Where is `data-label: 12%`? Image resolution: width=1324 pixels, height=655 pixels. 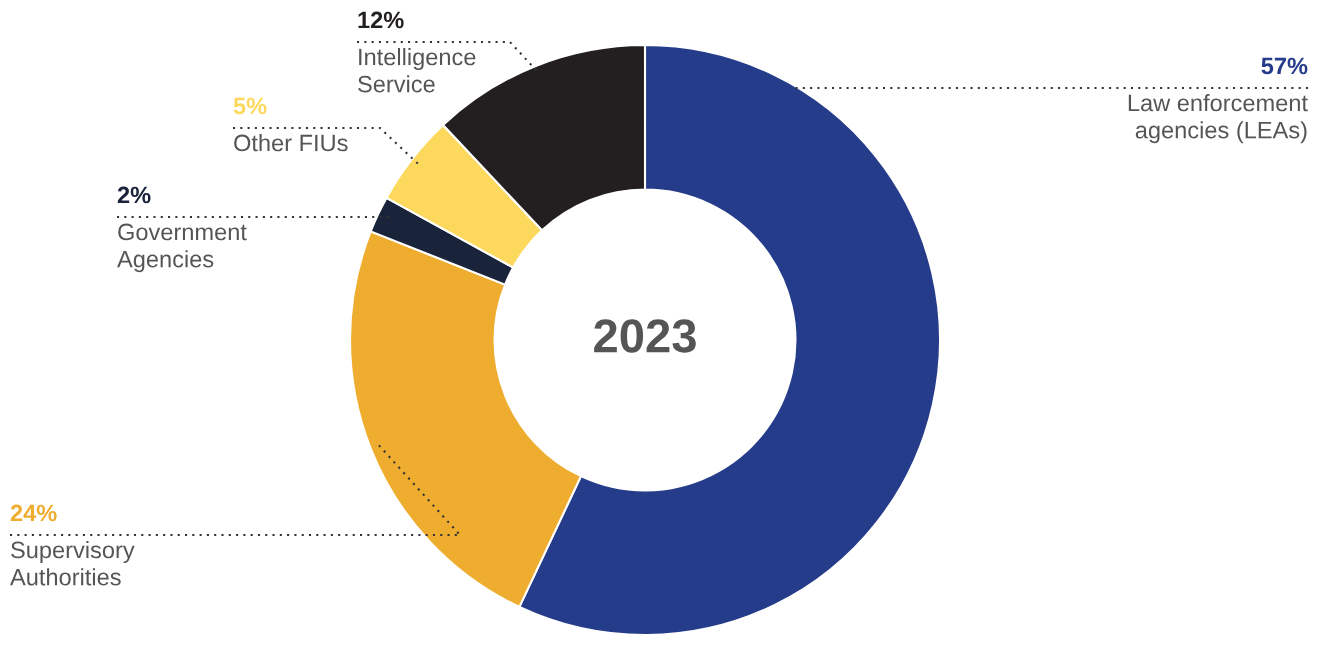
data-label: 12% is located at coordinates (381, 20).